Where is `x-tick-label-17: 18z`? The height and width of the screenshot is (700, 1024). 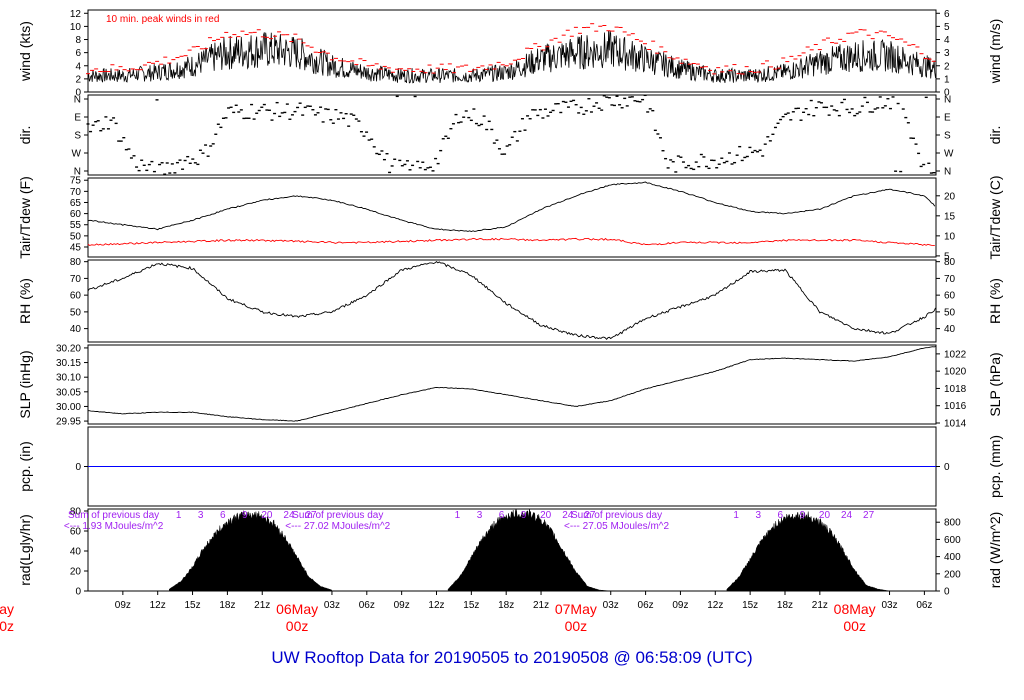
x-tick-label-17: 18z is located at coordinates (785, 605).